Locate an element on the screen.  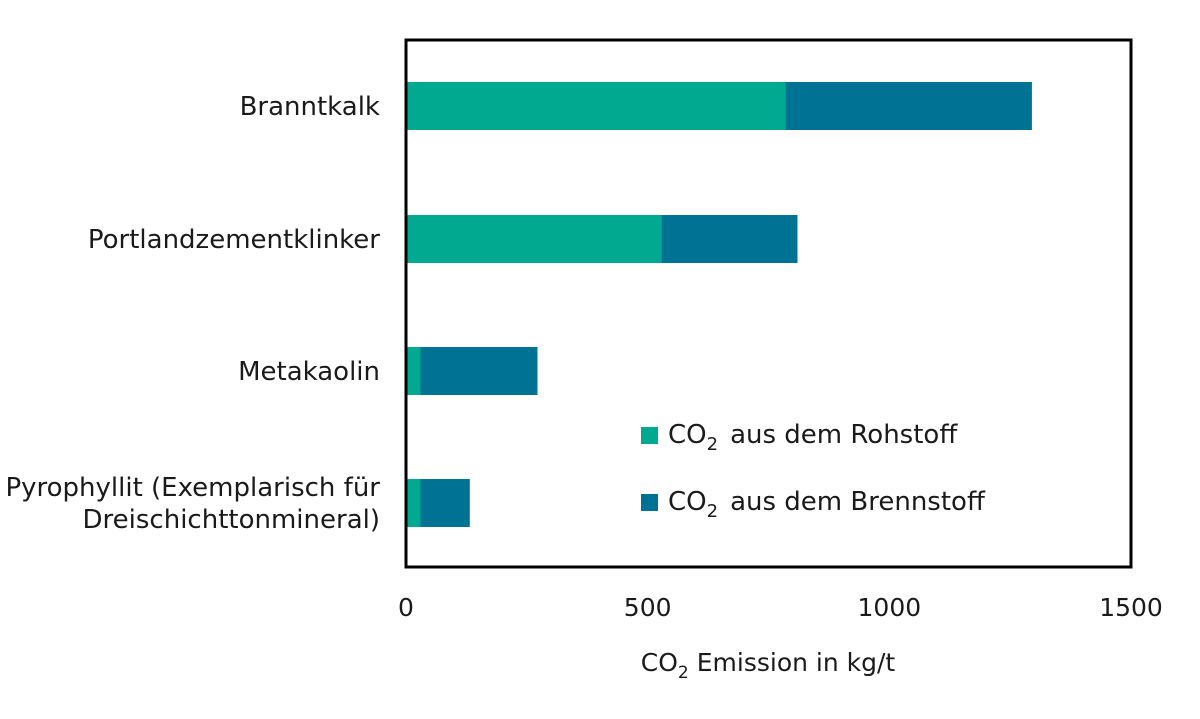
legend-swatch-rohstoff is located at coordinates (649, 435).